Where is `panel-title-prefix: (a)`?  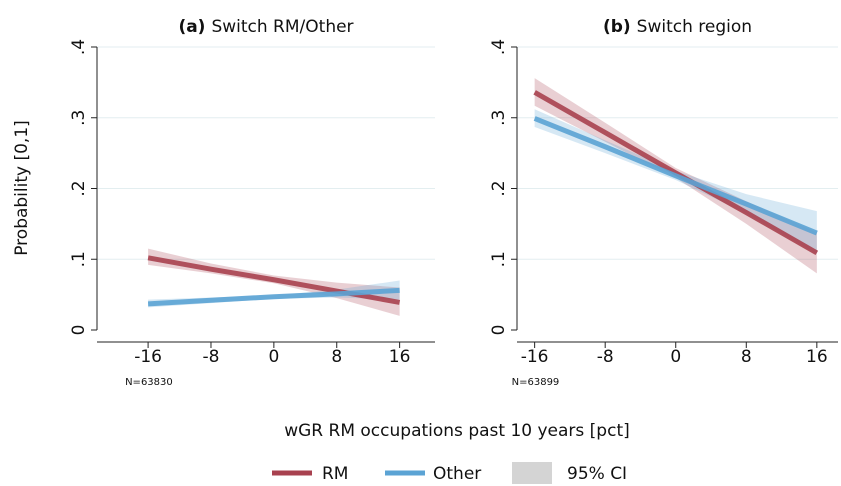
panel-title-prefix: (a) is located at coordinates (191, 27).